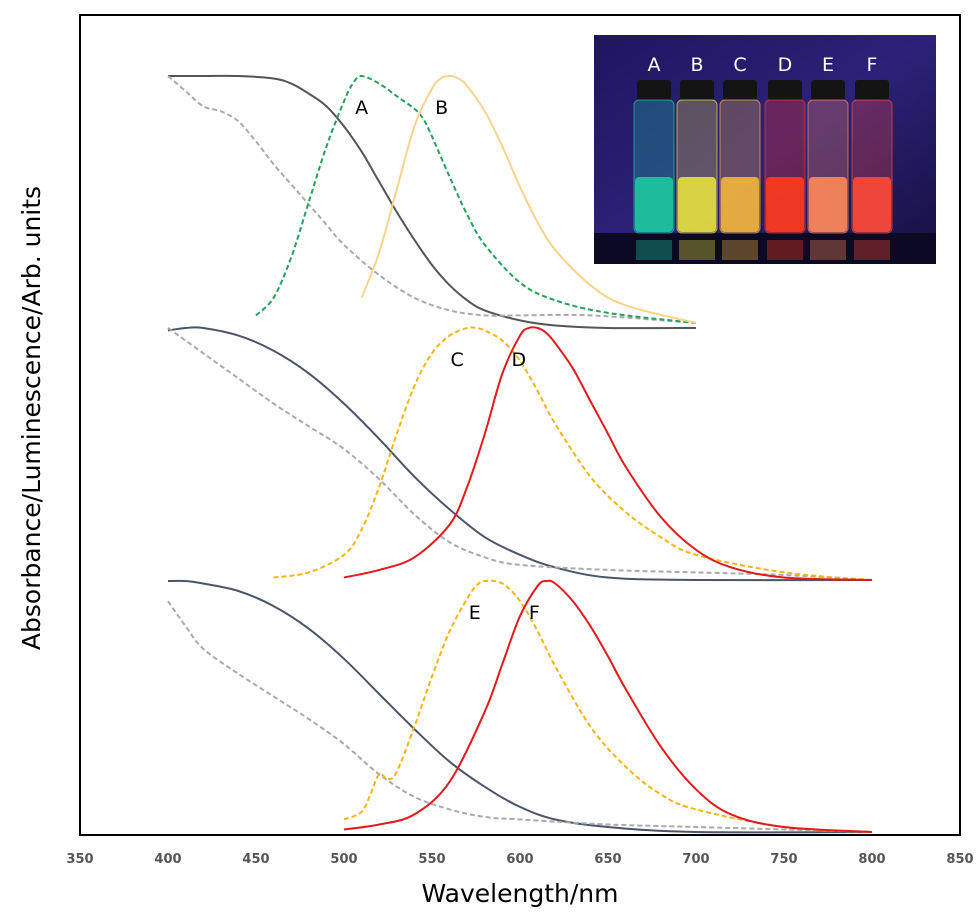  What do you see at coordinates (607, 859) in the screenshot?
I see `x-tick-label: 650` at bounding box center [607, 859].